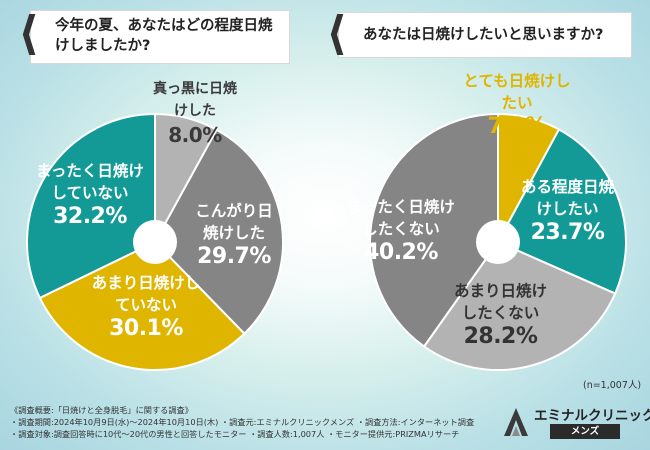  I want to click on right-slice-label-0-value: 7.9%, so click(517, 126).